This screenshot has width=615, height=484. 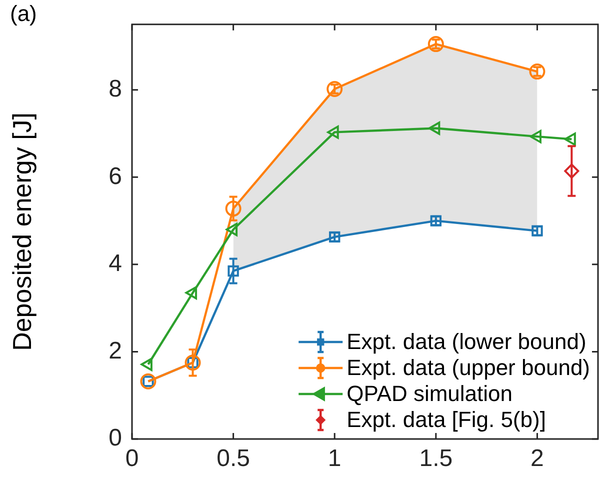 I want to click on y-tick-label: 4, so click(x=115, y=264).